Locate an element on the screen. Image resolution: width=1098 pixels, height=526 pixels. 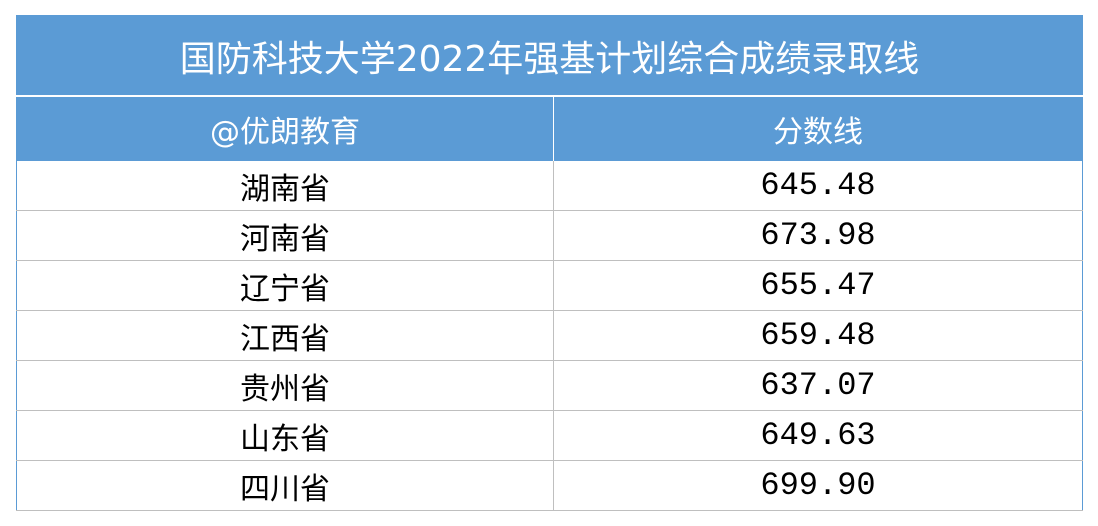
data-row: 四川省 699.90 is located at coordinates (549, 485).